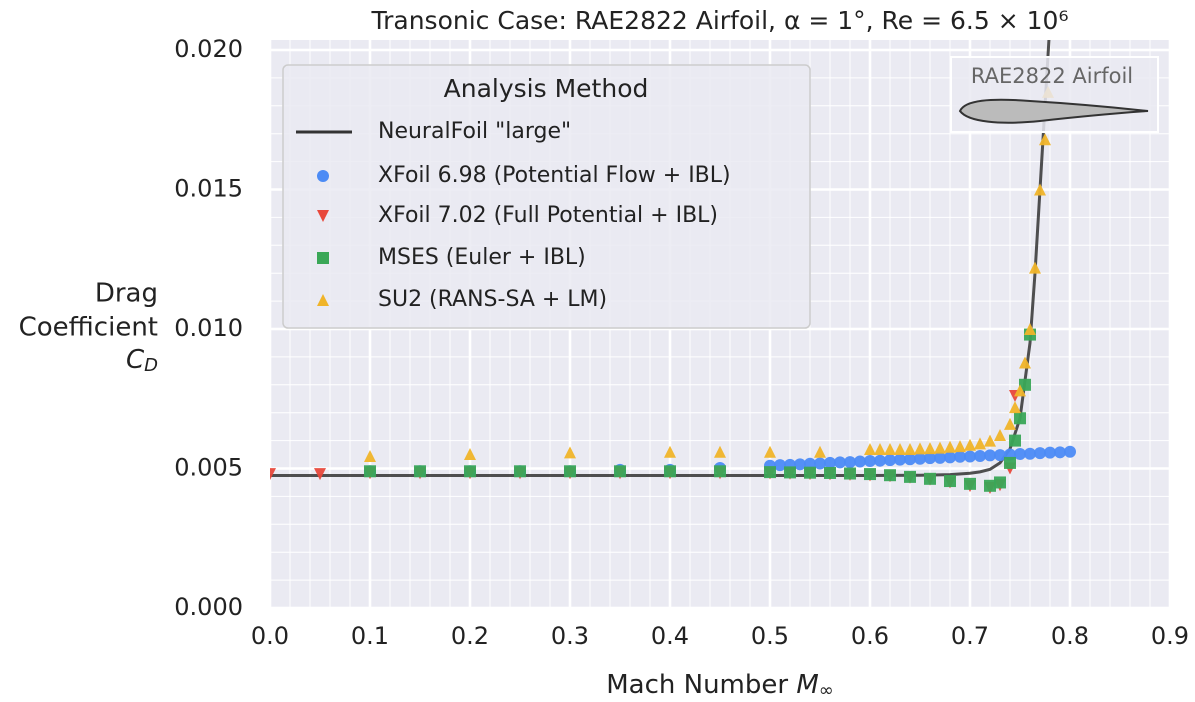 The height and width of the screenshot is (702, 1195). Describe the element at coordinates (548, 215) in the screenshot. I see `legend-label: XFoil 7.02 (Full Potential + IBL)` at that location.